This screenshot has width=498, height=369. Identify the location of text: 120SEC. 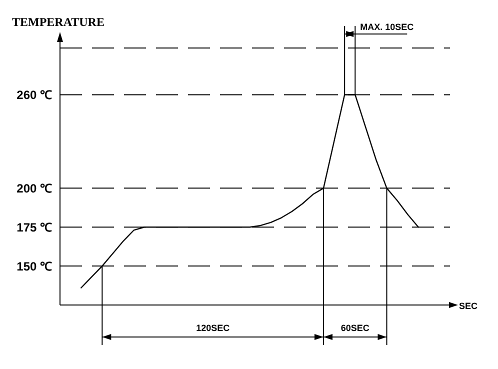
(213, 328).